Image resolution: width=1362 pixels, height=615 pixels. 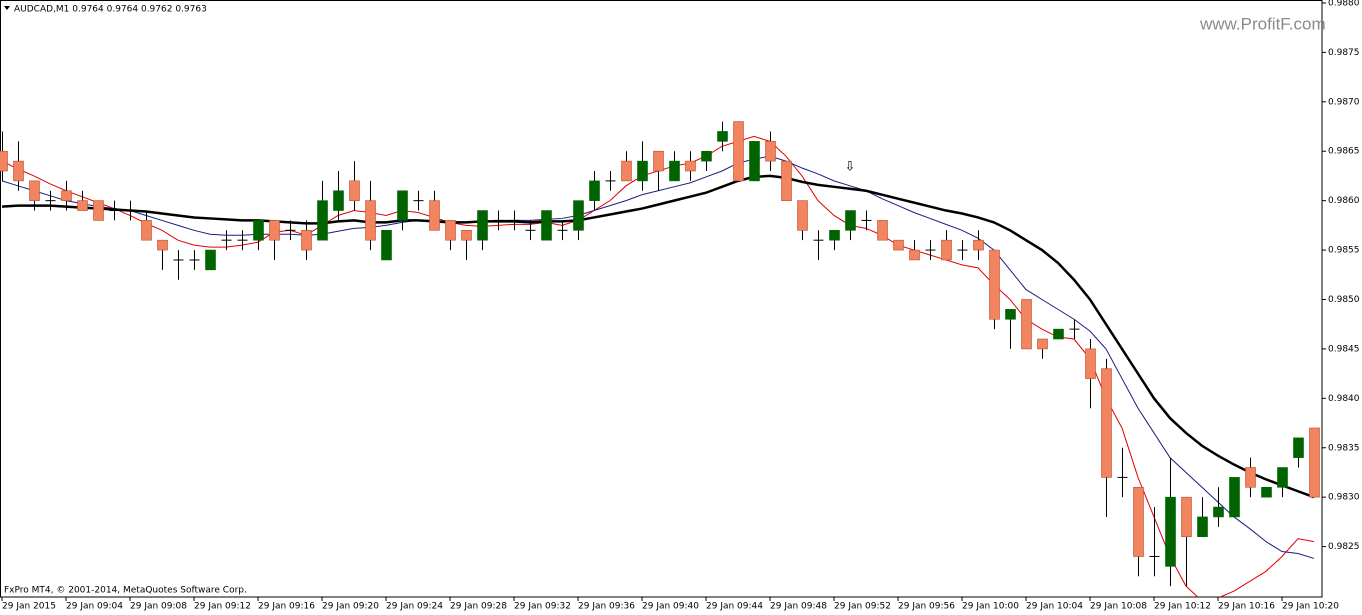 I want to click on x-tick-label: 29 Jan 09:24, so click(x=414, y=607).